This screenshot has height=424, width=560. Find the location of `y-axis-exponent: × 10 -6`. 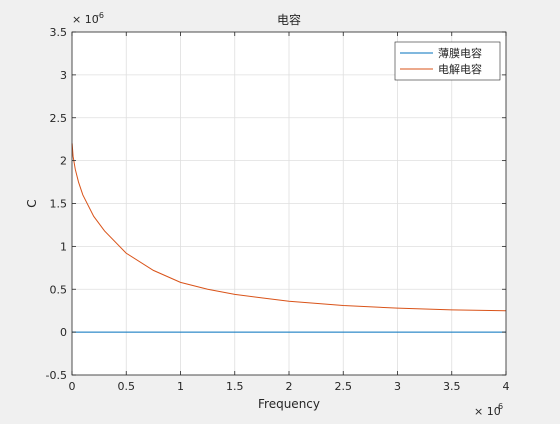

y-axis-exponent: × 10 -6 is located at coordinates (88, 18).